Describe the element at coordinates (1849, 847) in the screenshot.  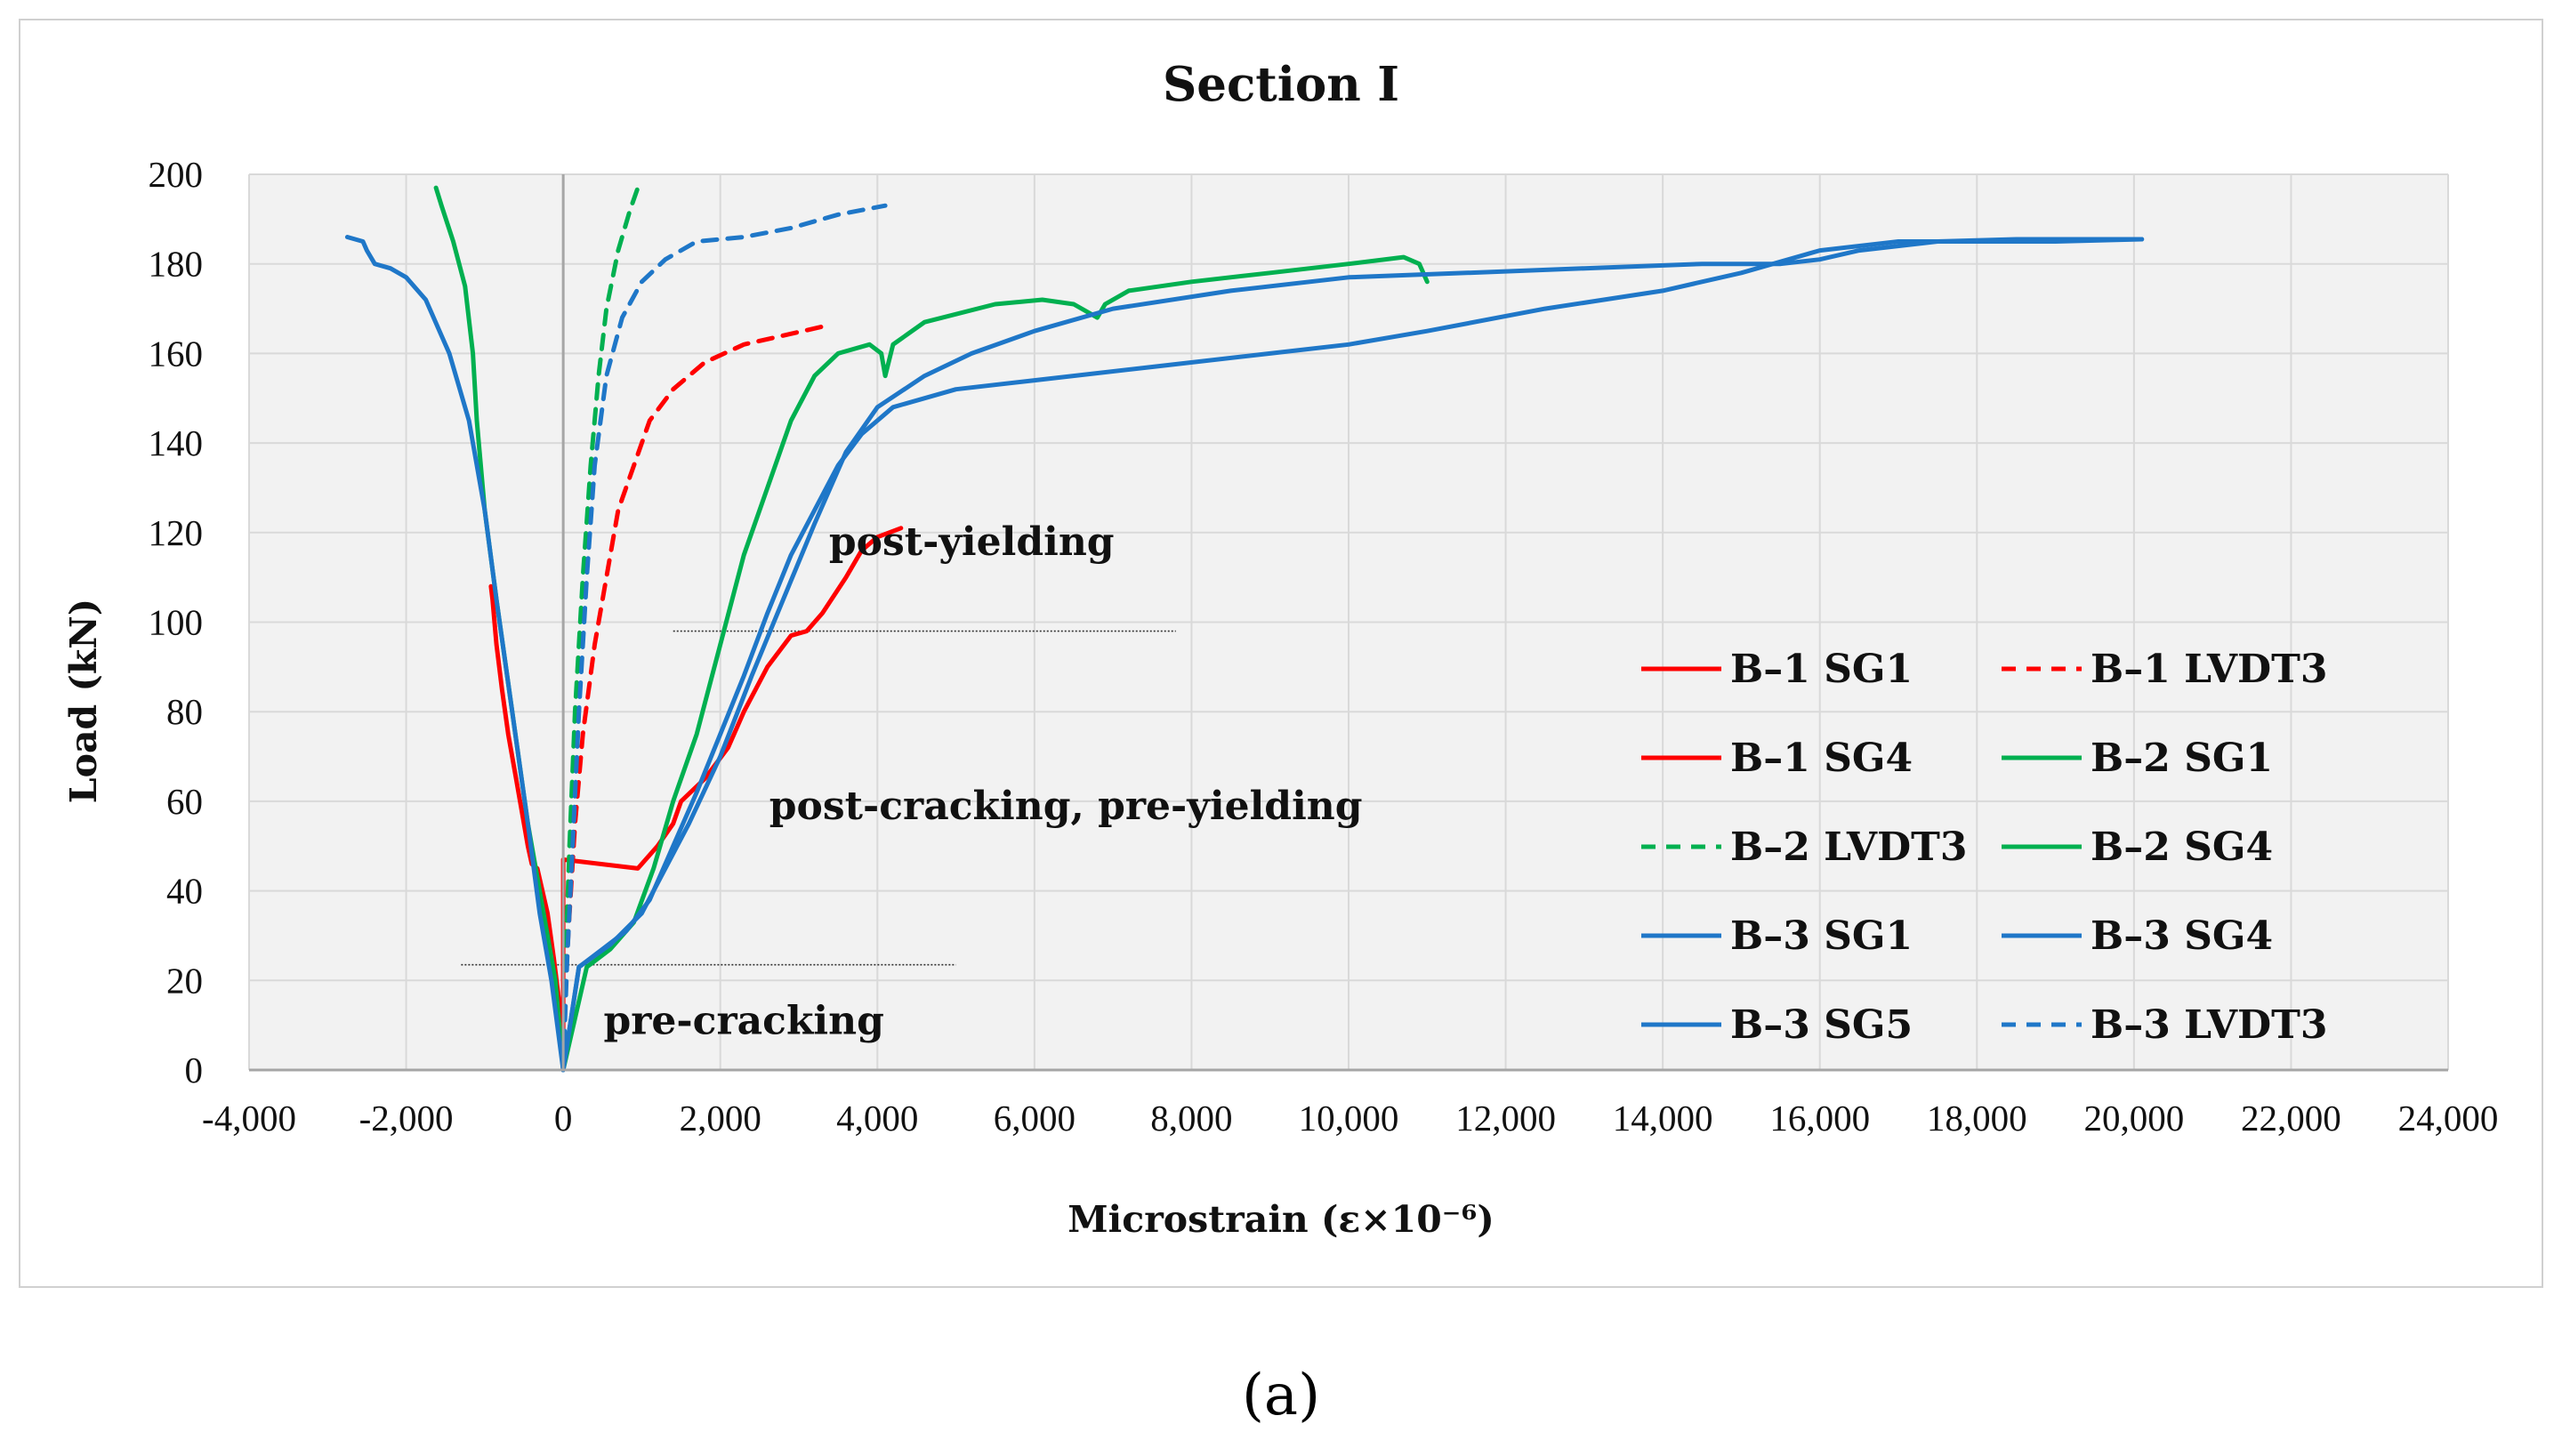
I see `legend-label: B–2 LVDT3` at that location.